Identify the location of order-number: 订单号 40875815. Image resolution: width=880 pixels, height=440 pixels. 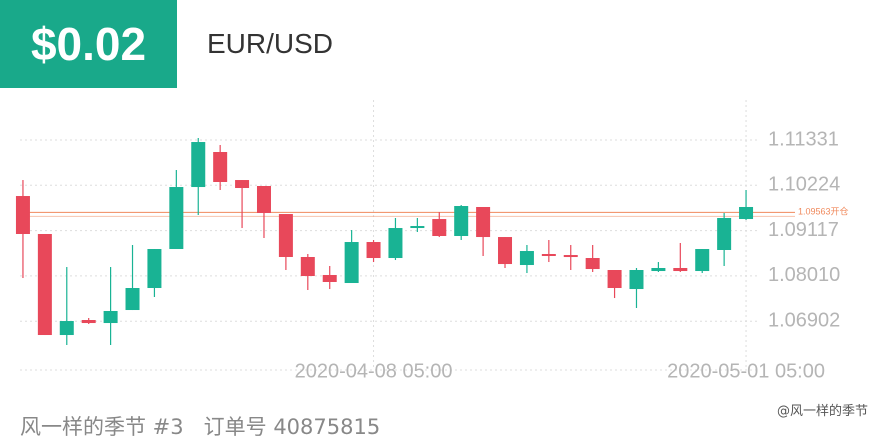
(292, 427).